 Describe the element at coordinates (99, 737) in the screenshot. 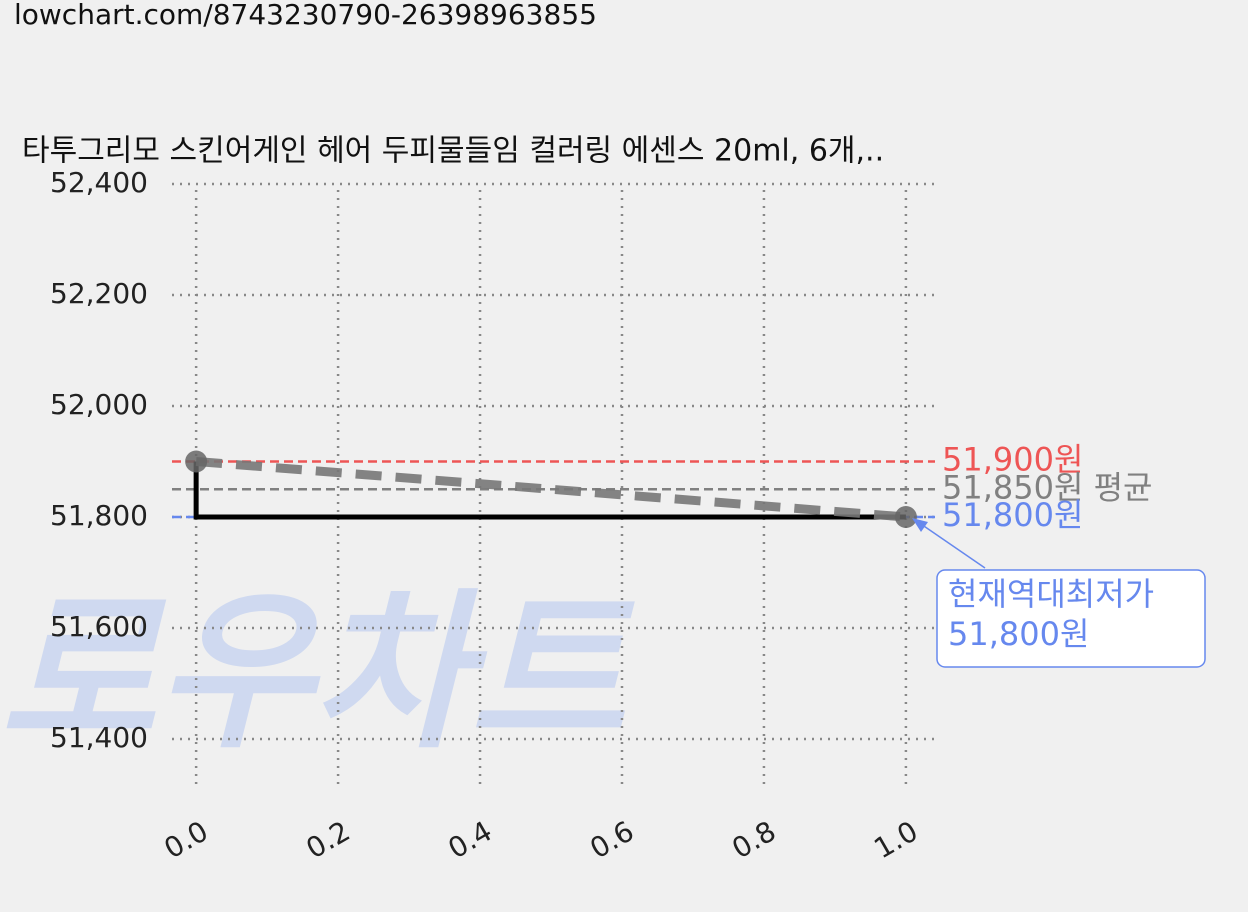

I see `y-tick-label: 51,400` at that location.